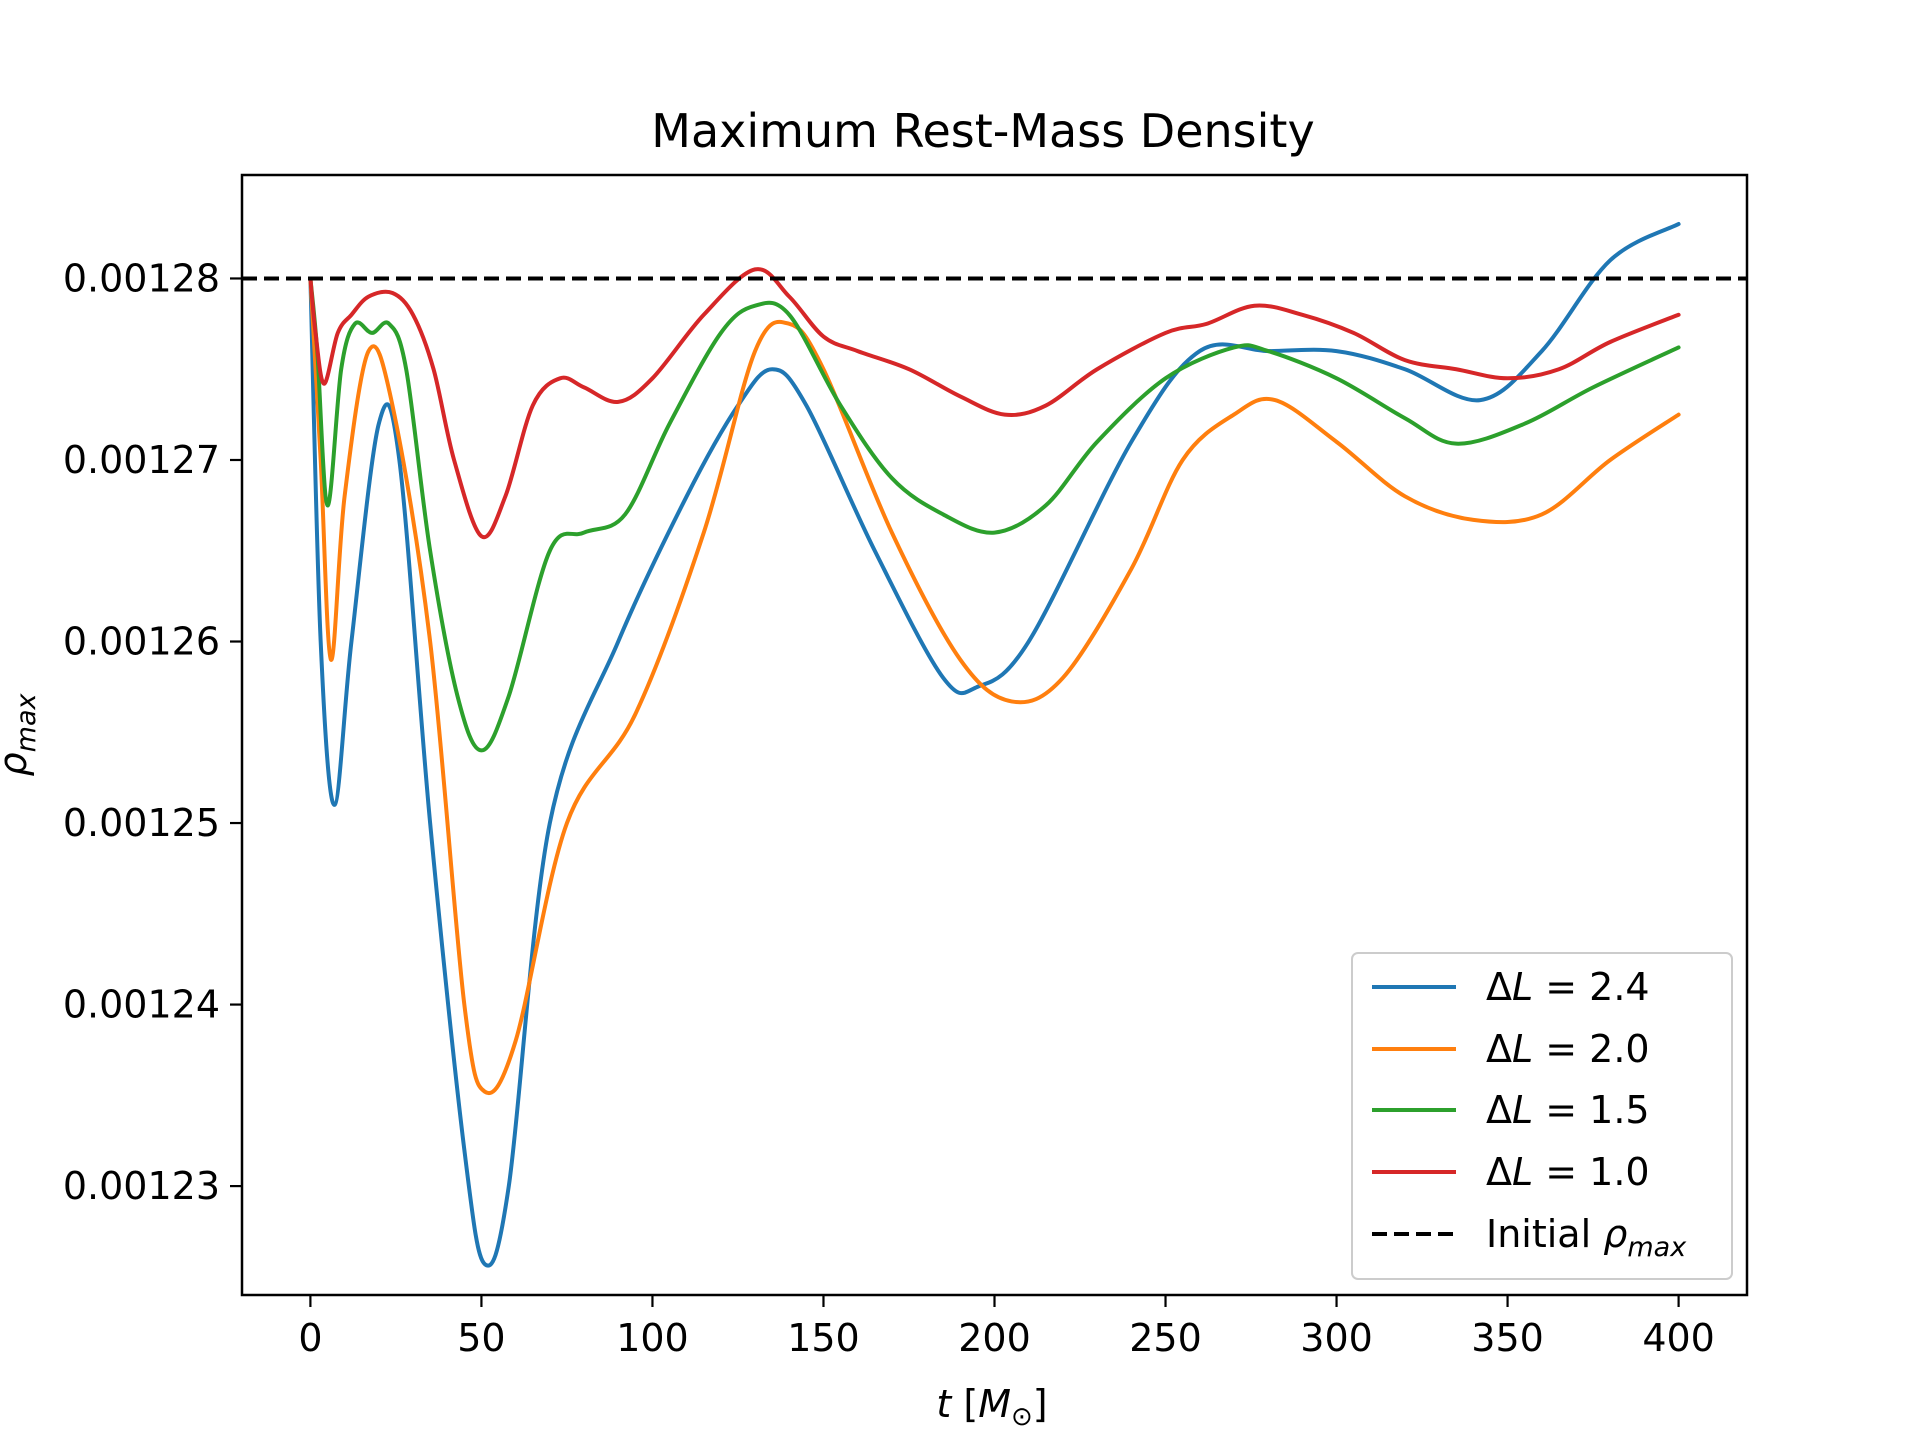 The image size is (1920, 1445). Describe the element at coordinates (1336, 1338) in the screenshot. I see `x-tick-label: 300` at that location.